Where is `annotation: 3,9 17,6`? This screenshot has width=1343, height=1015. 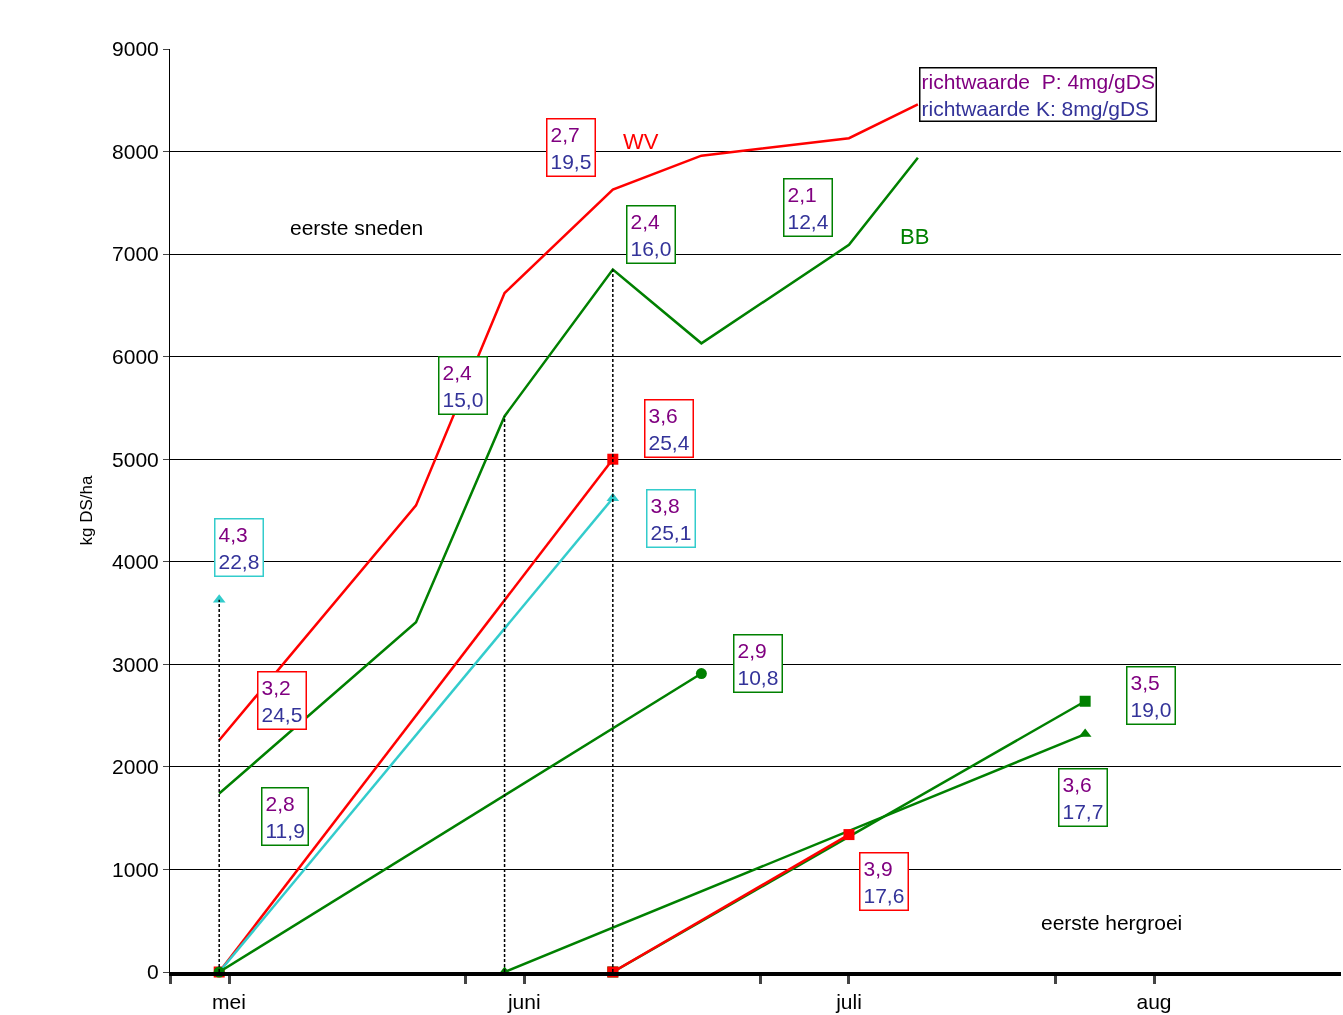
annotation: 3,9 17,6 is located at coordinates (884, 881).